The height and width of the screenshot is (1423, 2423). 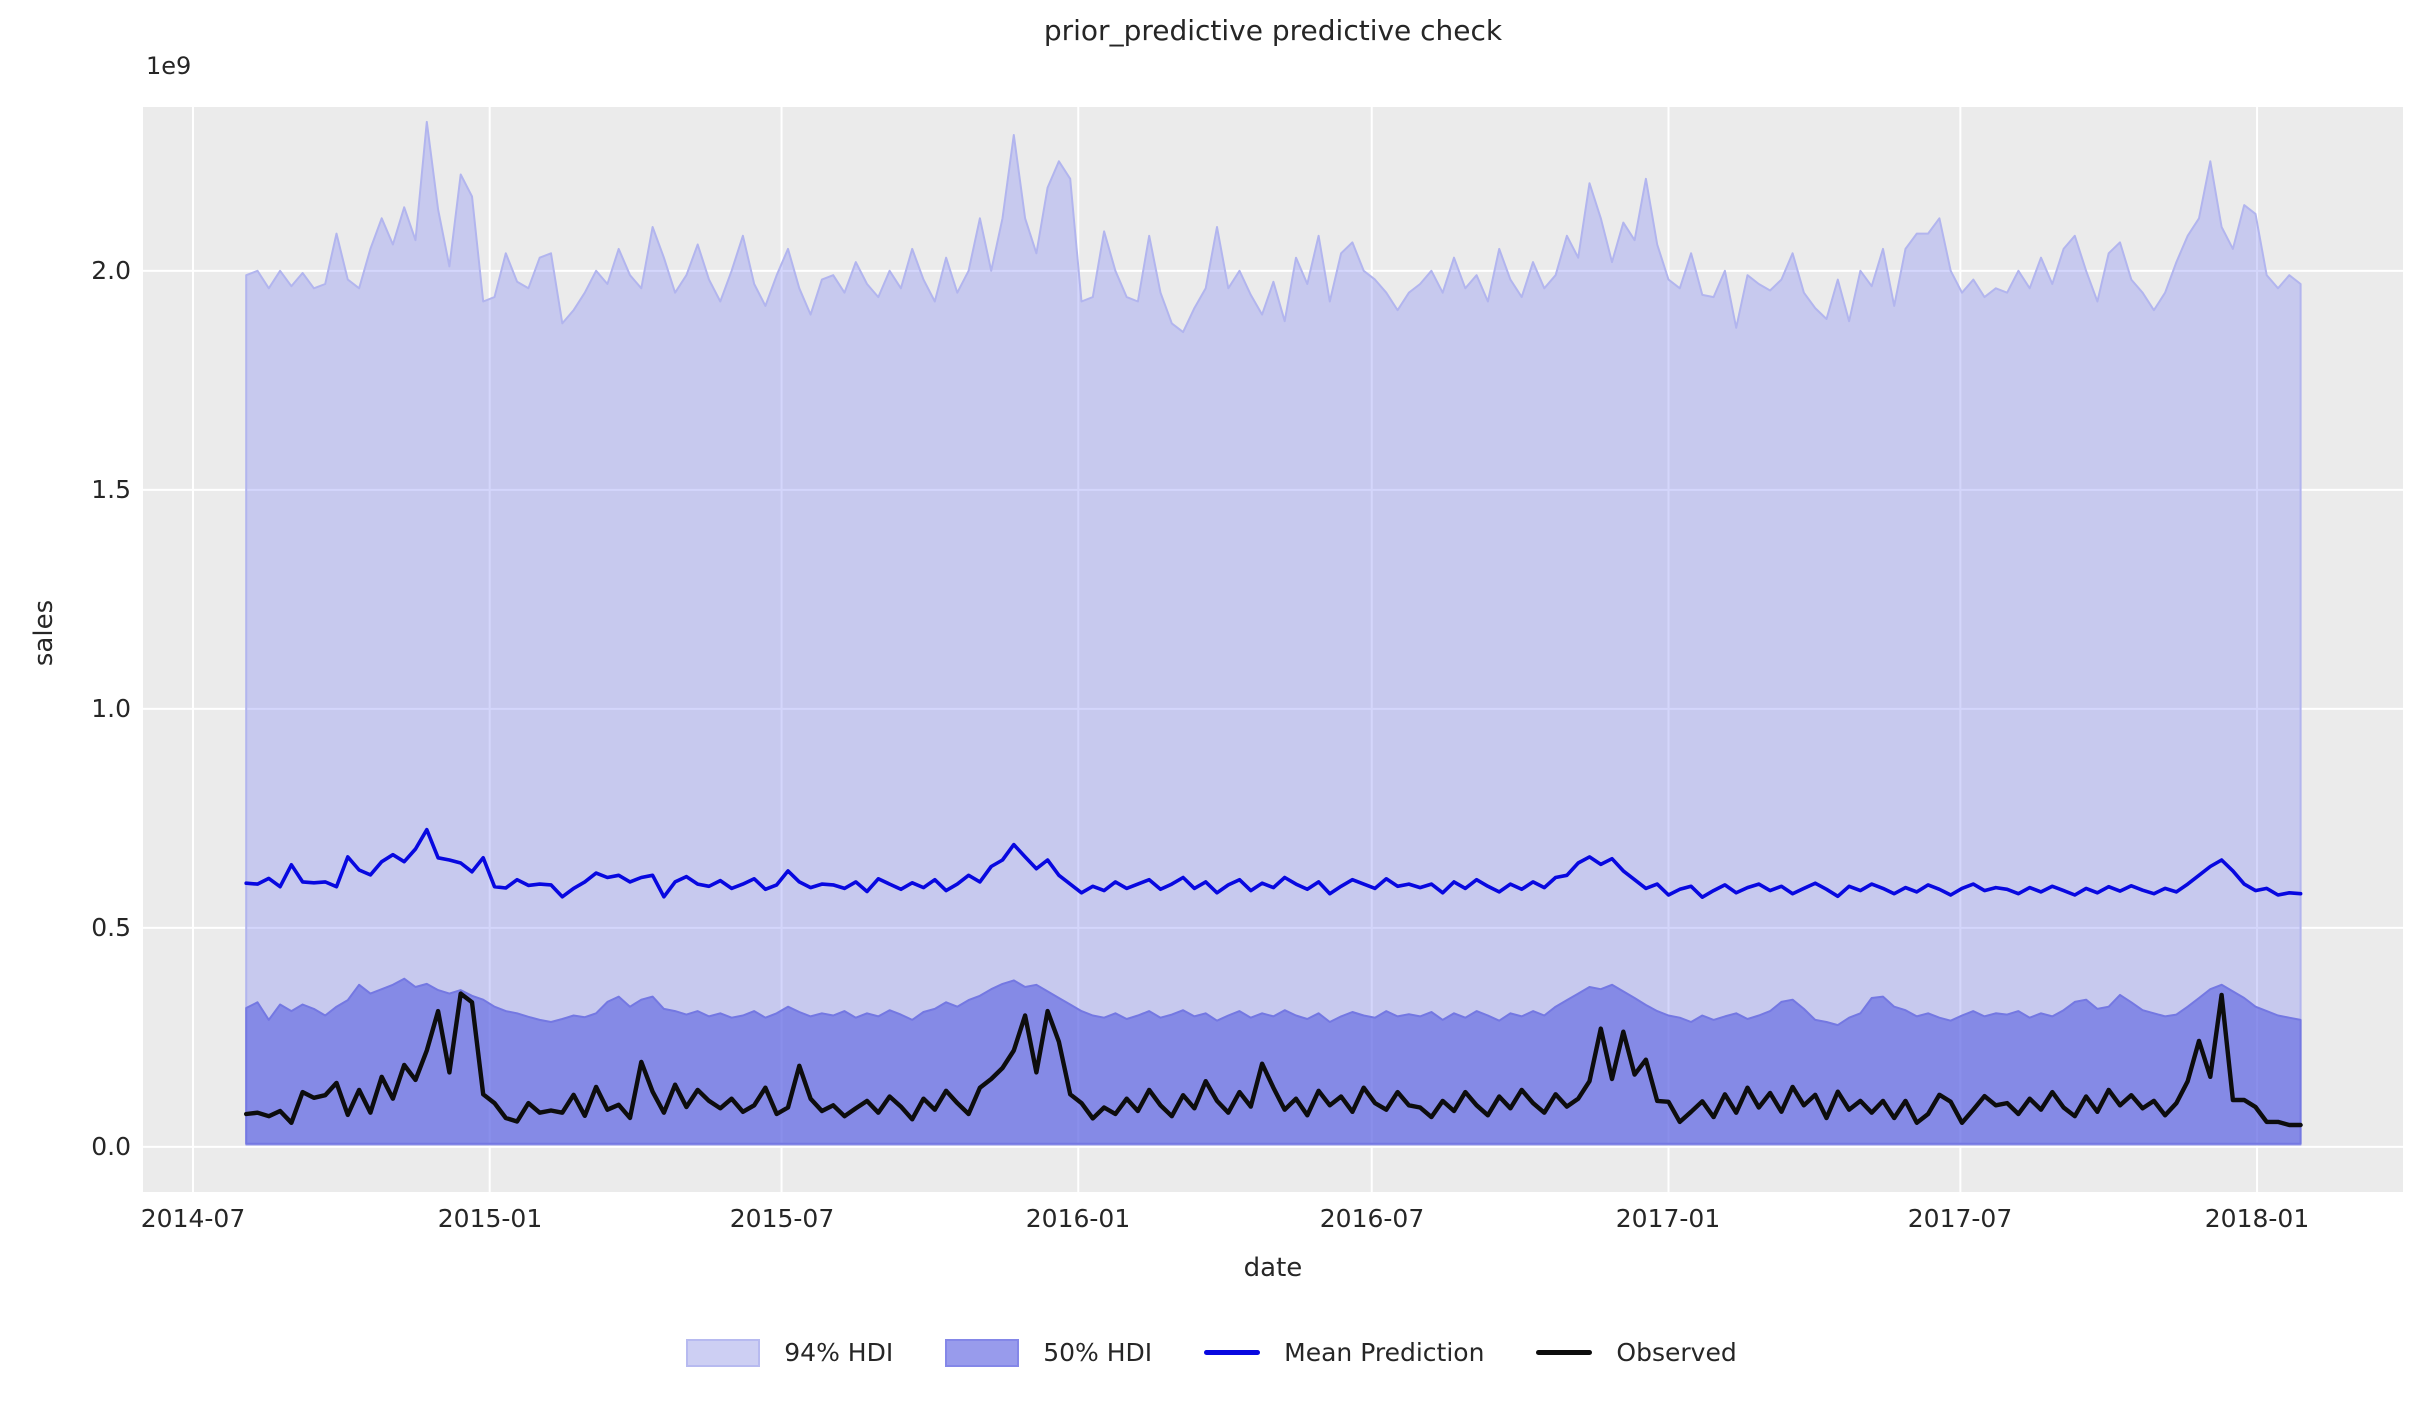 I want to click on legend: 94% HDI 50% HDI Mean Prediction Observed, so click(x=1211, y=1352).